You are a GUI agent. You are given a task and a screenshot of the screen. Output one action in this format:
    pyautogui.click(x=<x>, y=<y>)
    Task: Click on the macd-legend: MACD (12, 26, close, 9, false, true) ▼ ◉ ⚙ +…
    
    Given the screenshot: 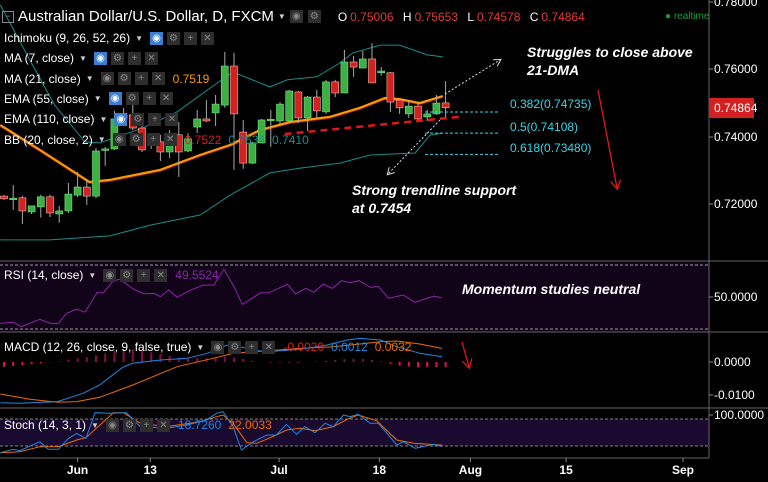 What is the action you would take?
    pyautogui.click(x=207, y=347)
    